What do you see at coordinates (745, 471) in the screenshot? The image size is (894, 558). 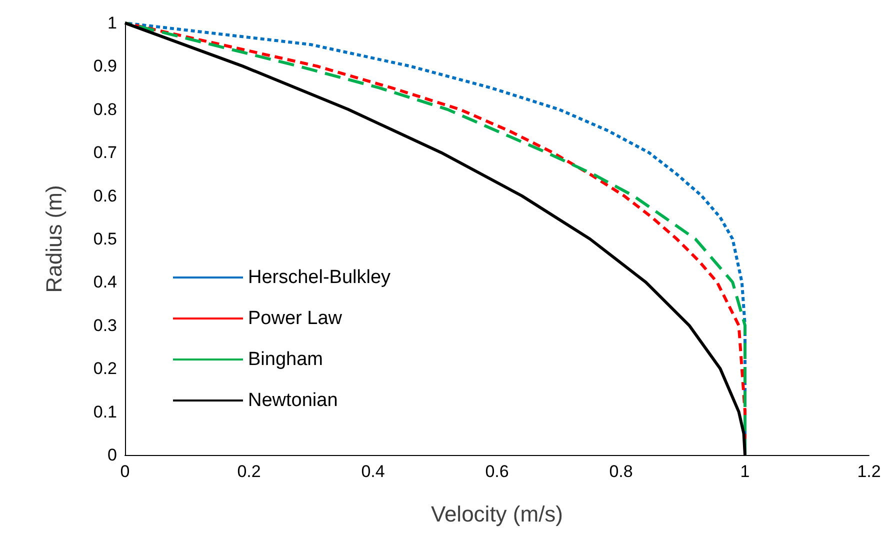 I see `x-tick-label: 1` at bounding box center [745, 471].